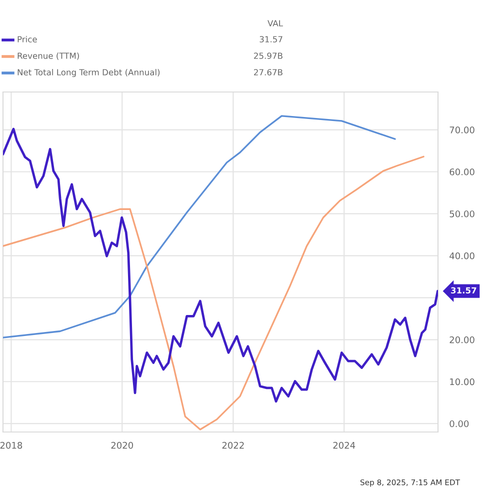  What do you see at coordinates (462, 256) in the screenshot?
I see `y-tick-label: 40.00` at bounding box center [462, 256].